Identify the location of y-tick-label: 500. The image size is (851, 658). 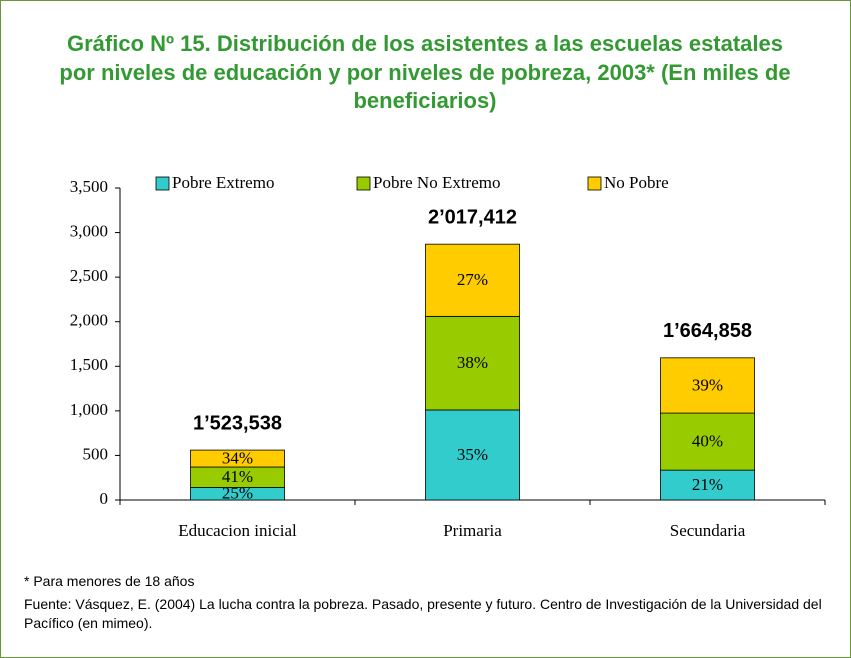
(96, 453).